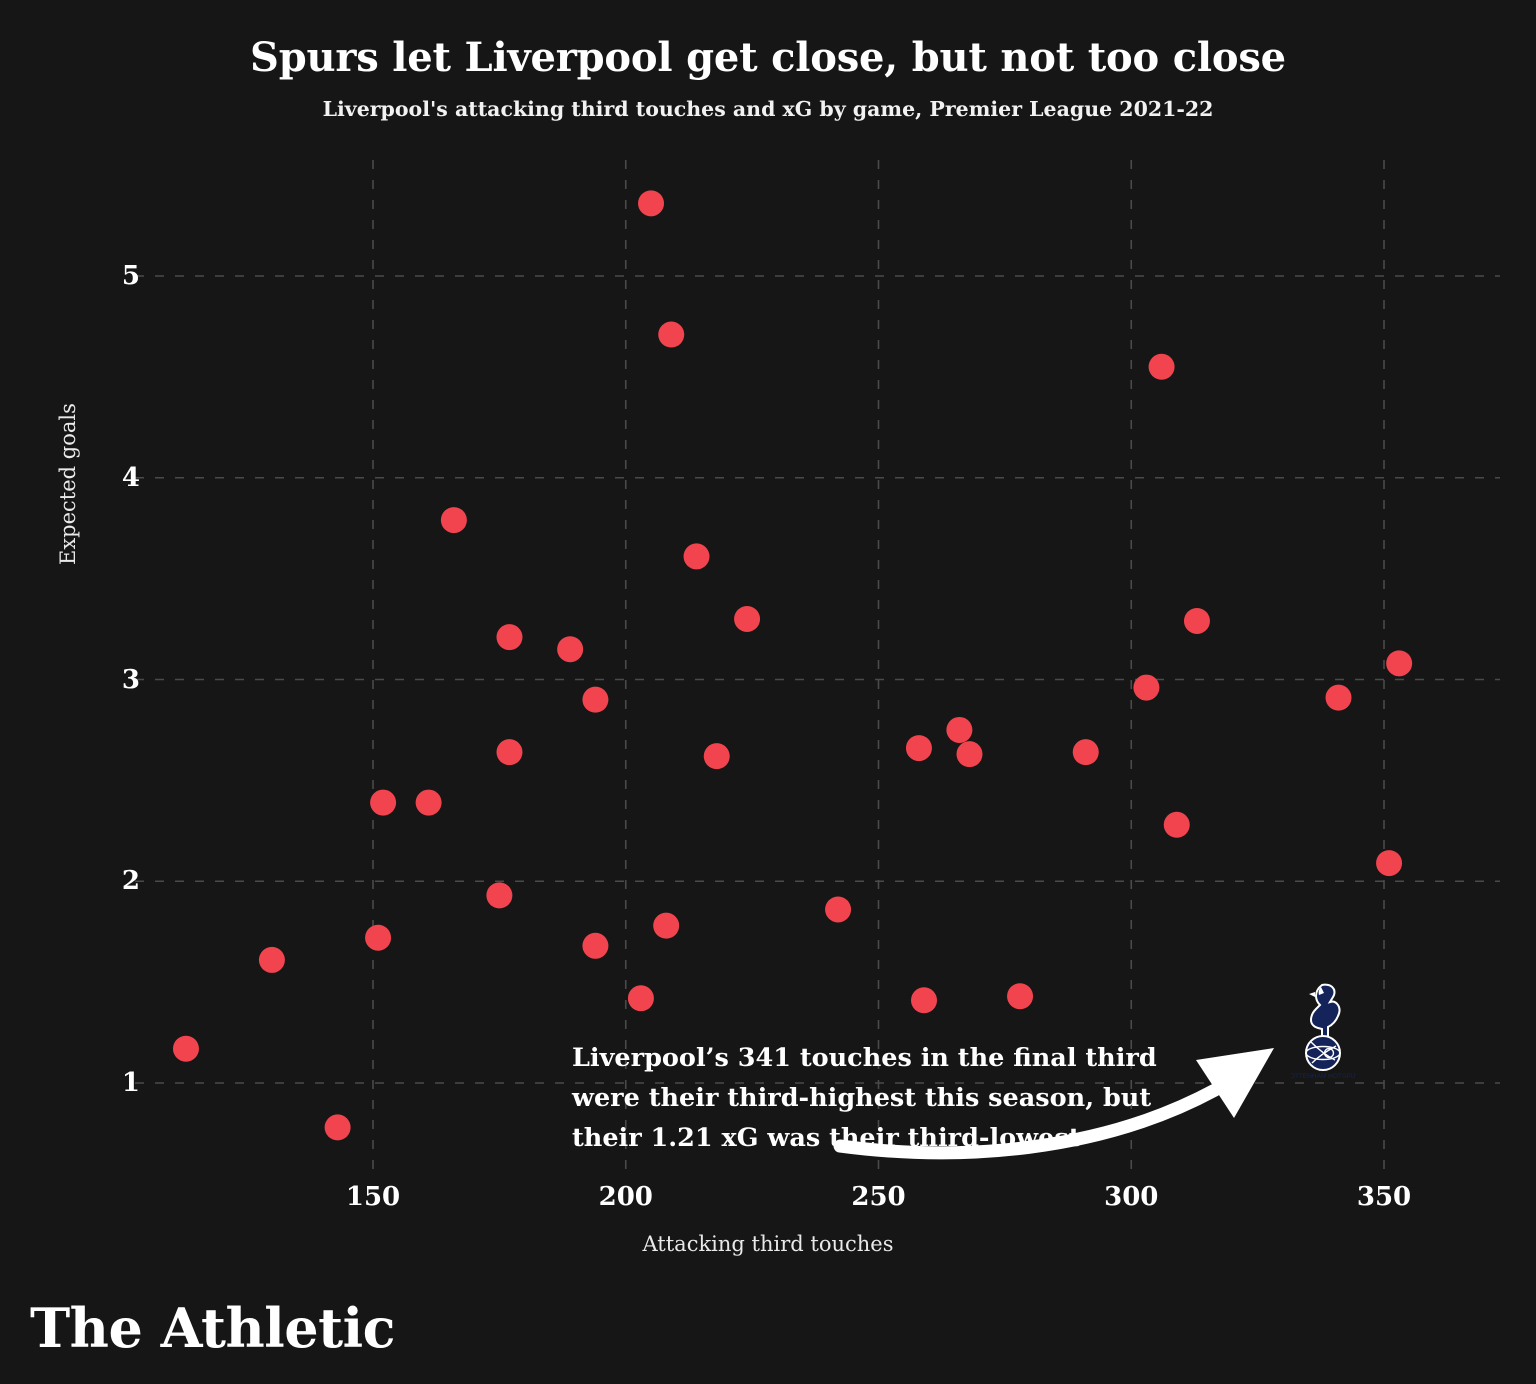 This screenshot has width=1536, height=1384. I want to click on y-tick-4: 4, so click(130, 477).